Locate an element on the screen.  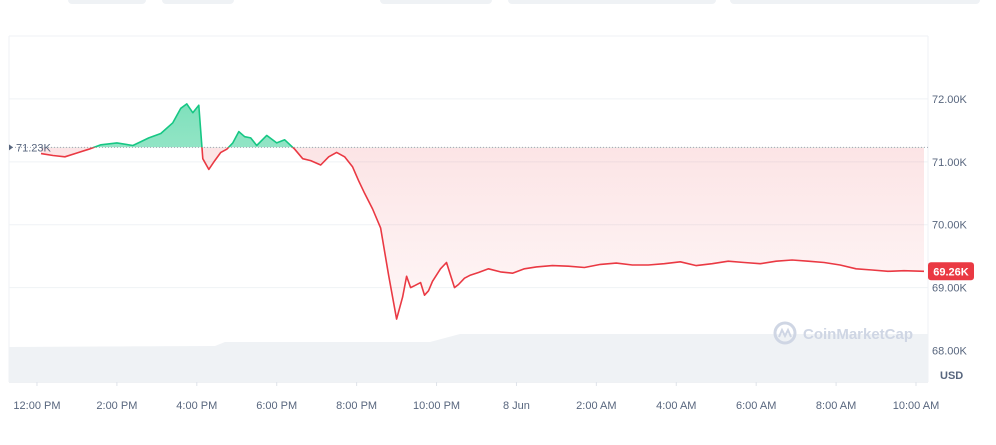
current-price-label: 69.26K is located at coordinates (951, 272).